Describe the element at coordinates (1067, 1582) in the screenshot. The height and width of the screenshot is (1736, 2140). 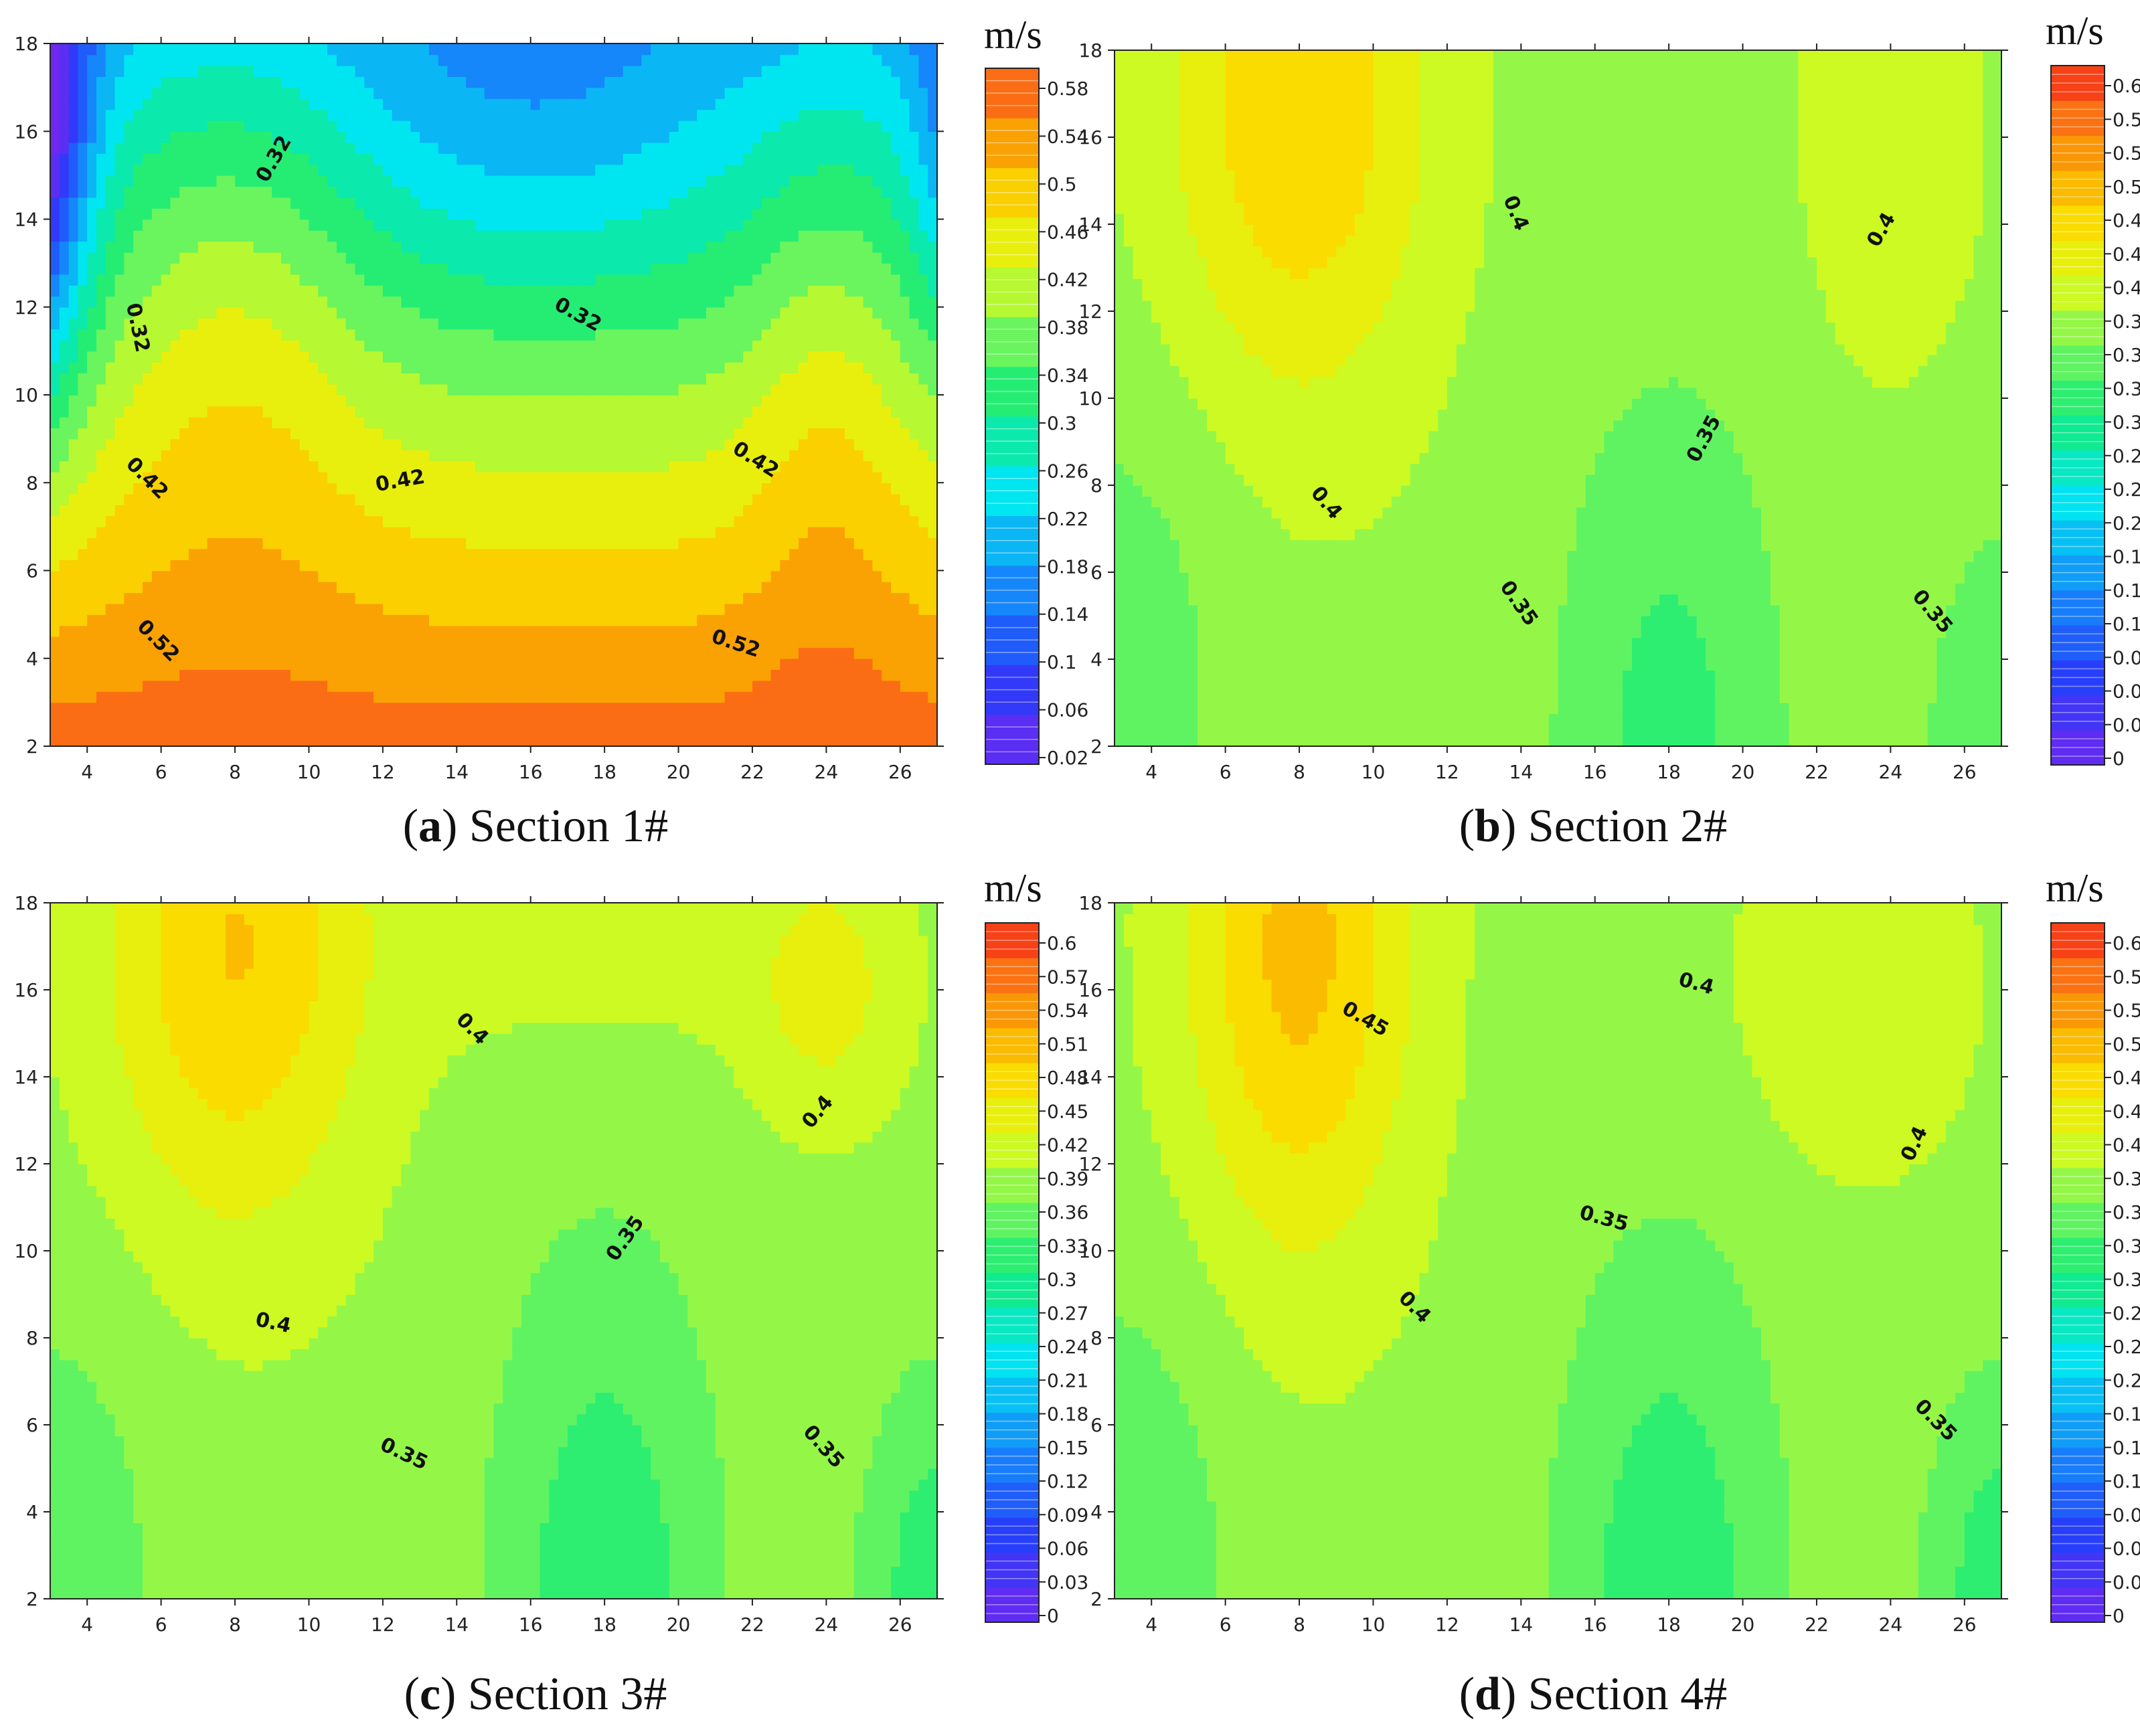
I see `colorbar-tick-label: 0.03` at that location.